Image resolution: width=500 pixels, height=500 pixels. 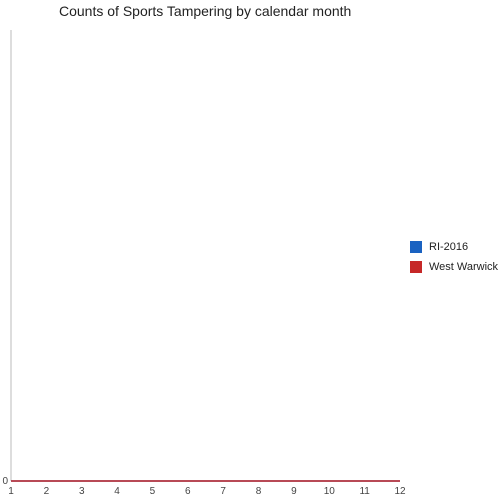 What do you see at coordinates (82, 491) in the screenshot?
I see `x-tick-label: 3` at bounding box center [82, 491].